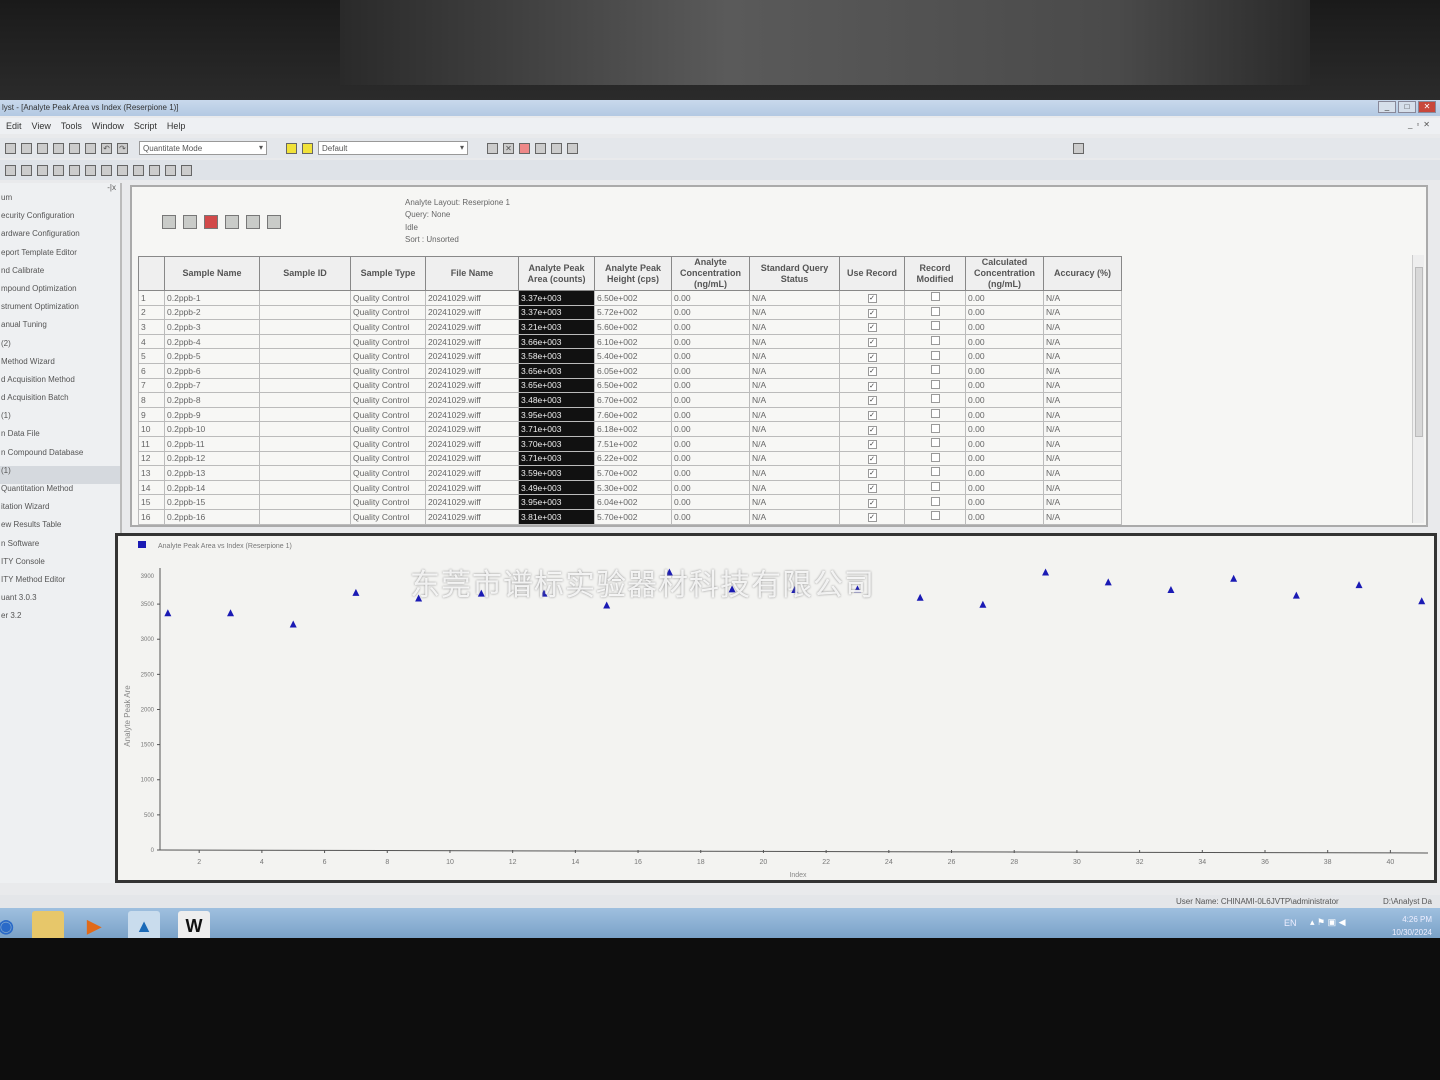 The width and height of the screenshot is (1440, 1080). Describe the element at coordinates (14, 126) in the screenshot. I see `menu-edit: Edit` at that location.